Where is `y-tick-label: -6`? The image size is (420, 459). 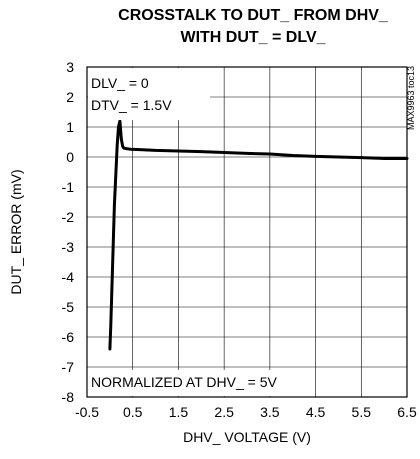
y-tick-label: -6 is located at coordinates (68, 337).